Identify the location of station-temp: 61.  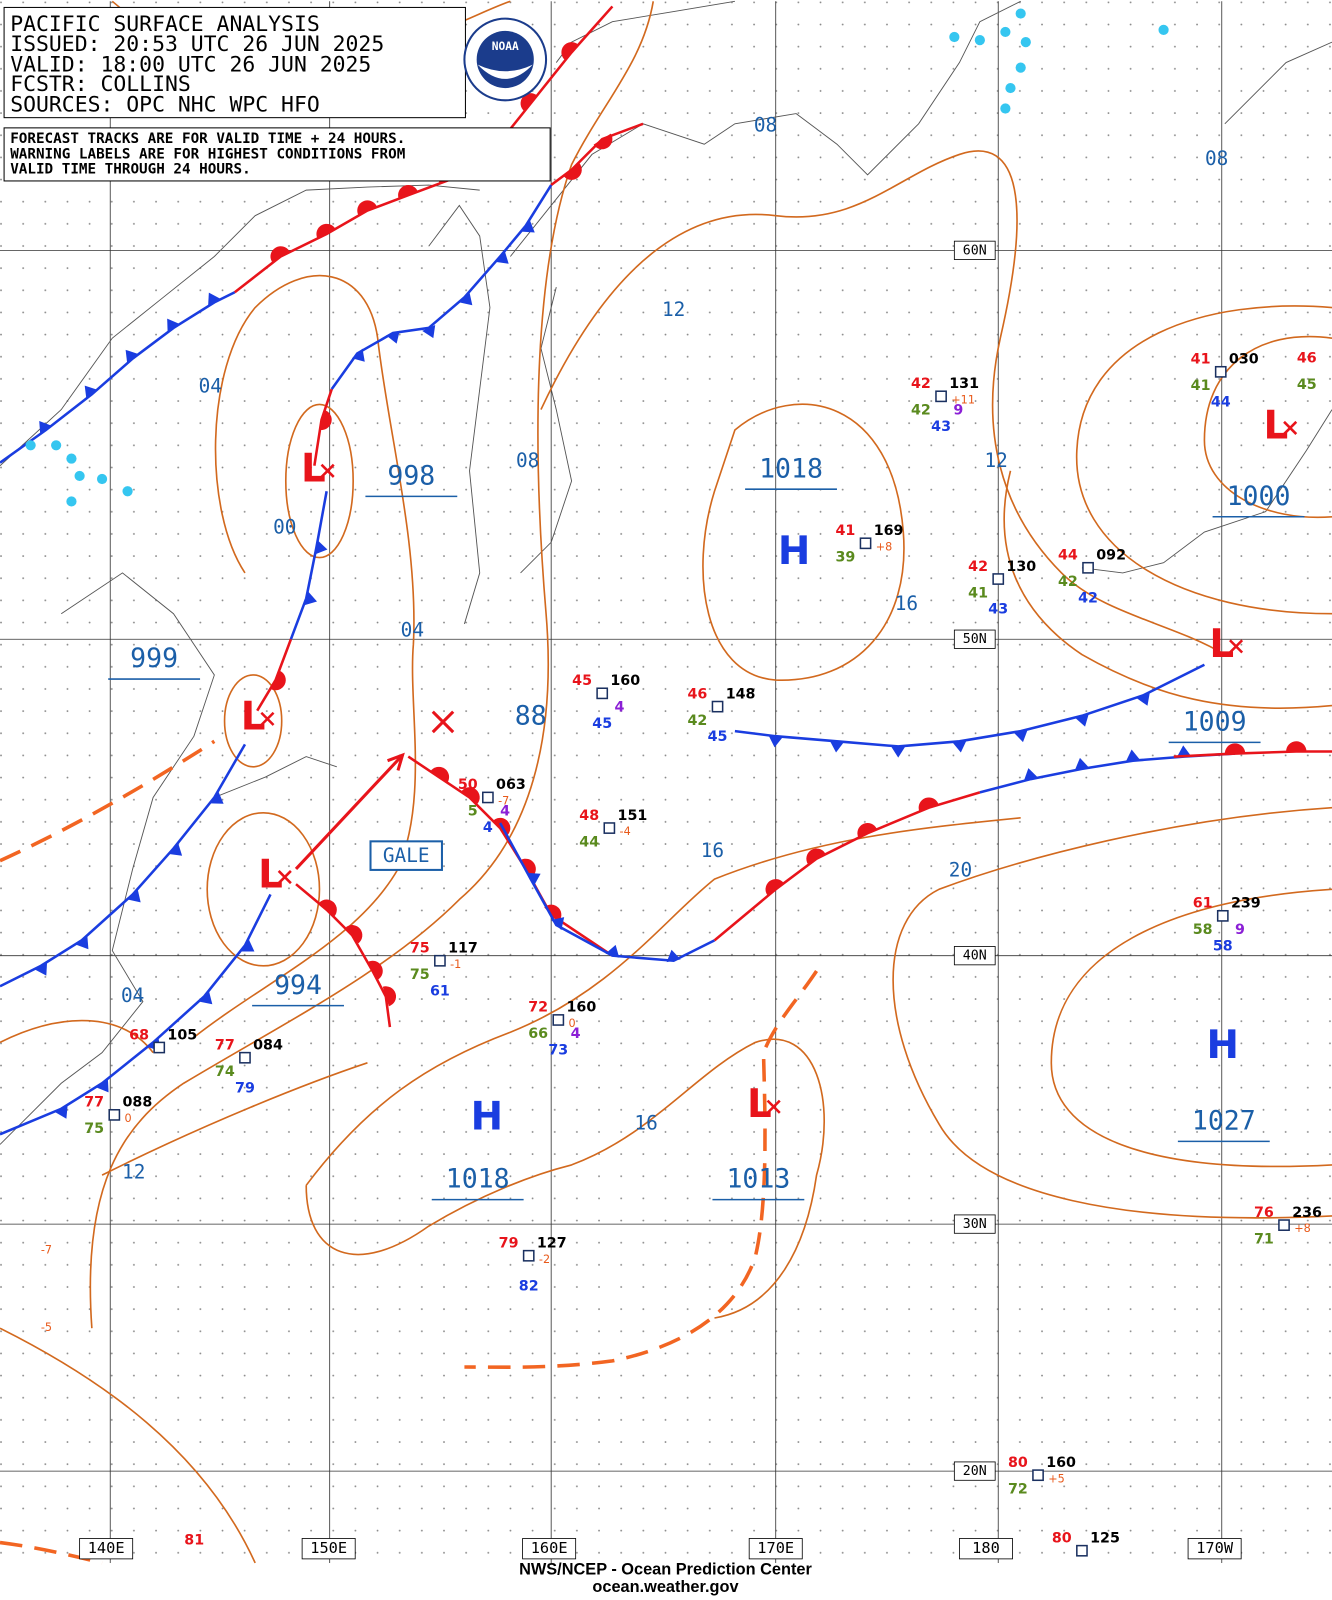
(1203, 904).